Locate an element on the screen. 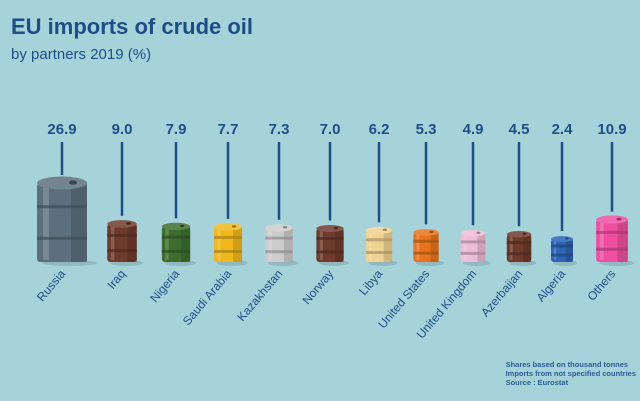 Image resolution: width=640 pixels, height=401 pixels. category-label: Saudi Arabia is located at coordinates (207, 297).